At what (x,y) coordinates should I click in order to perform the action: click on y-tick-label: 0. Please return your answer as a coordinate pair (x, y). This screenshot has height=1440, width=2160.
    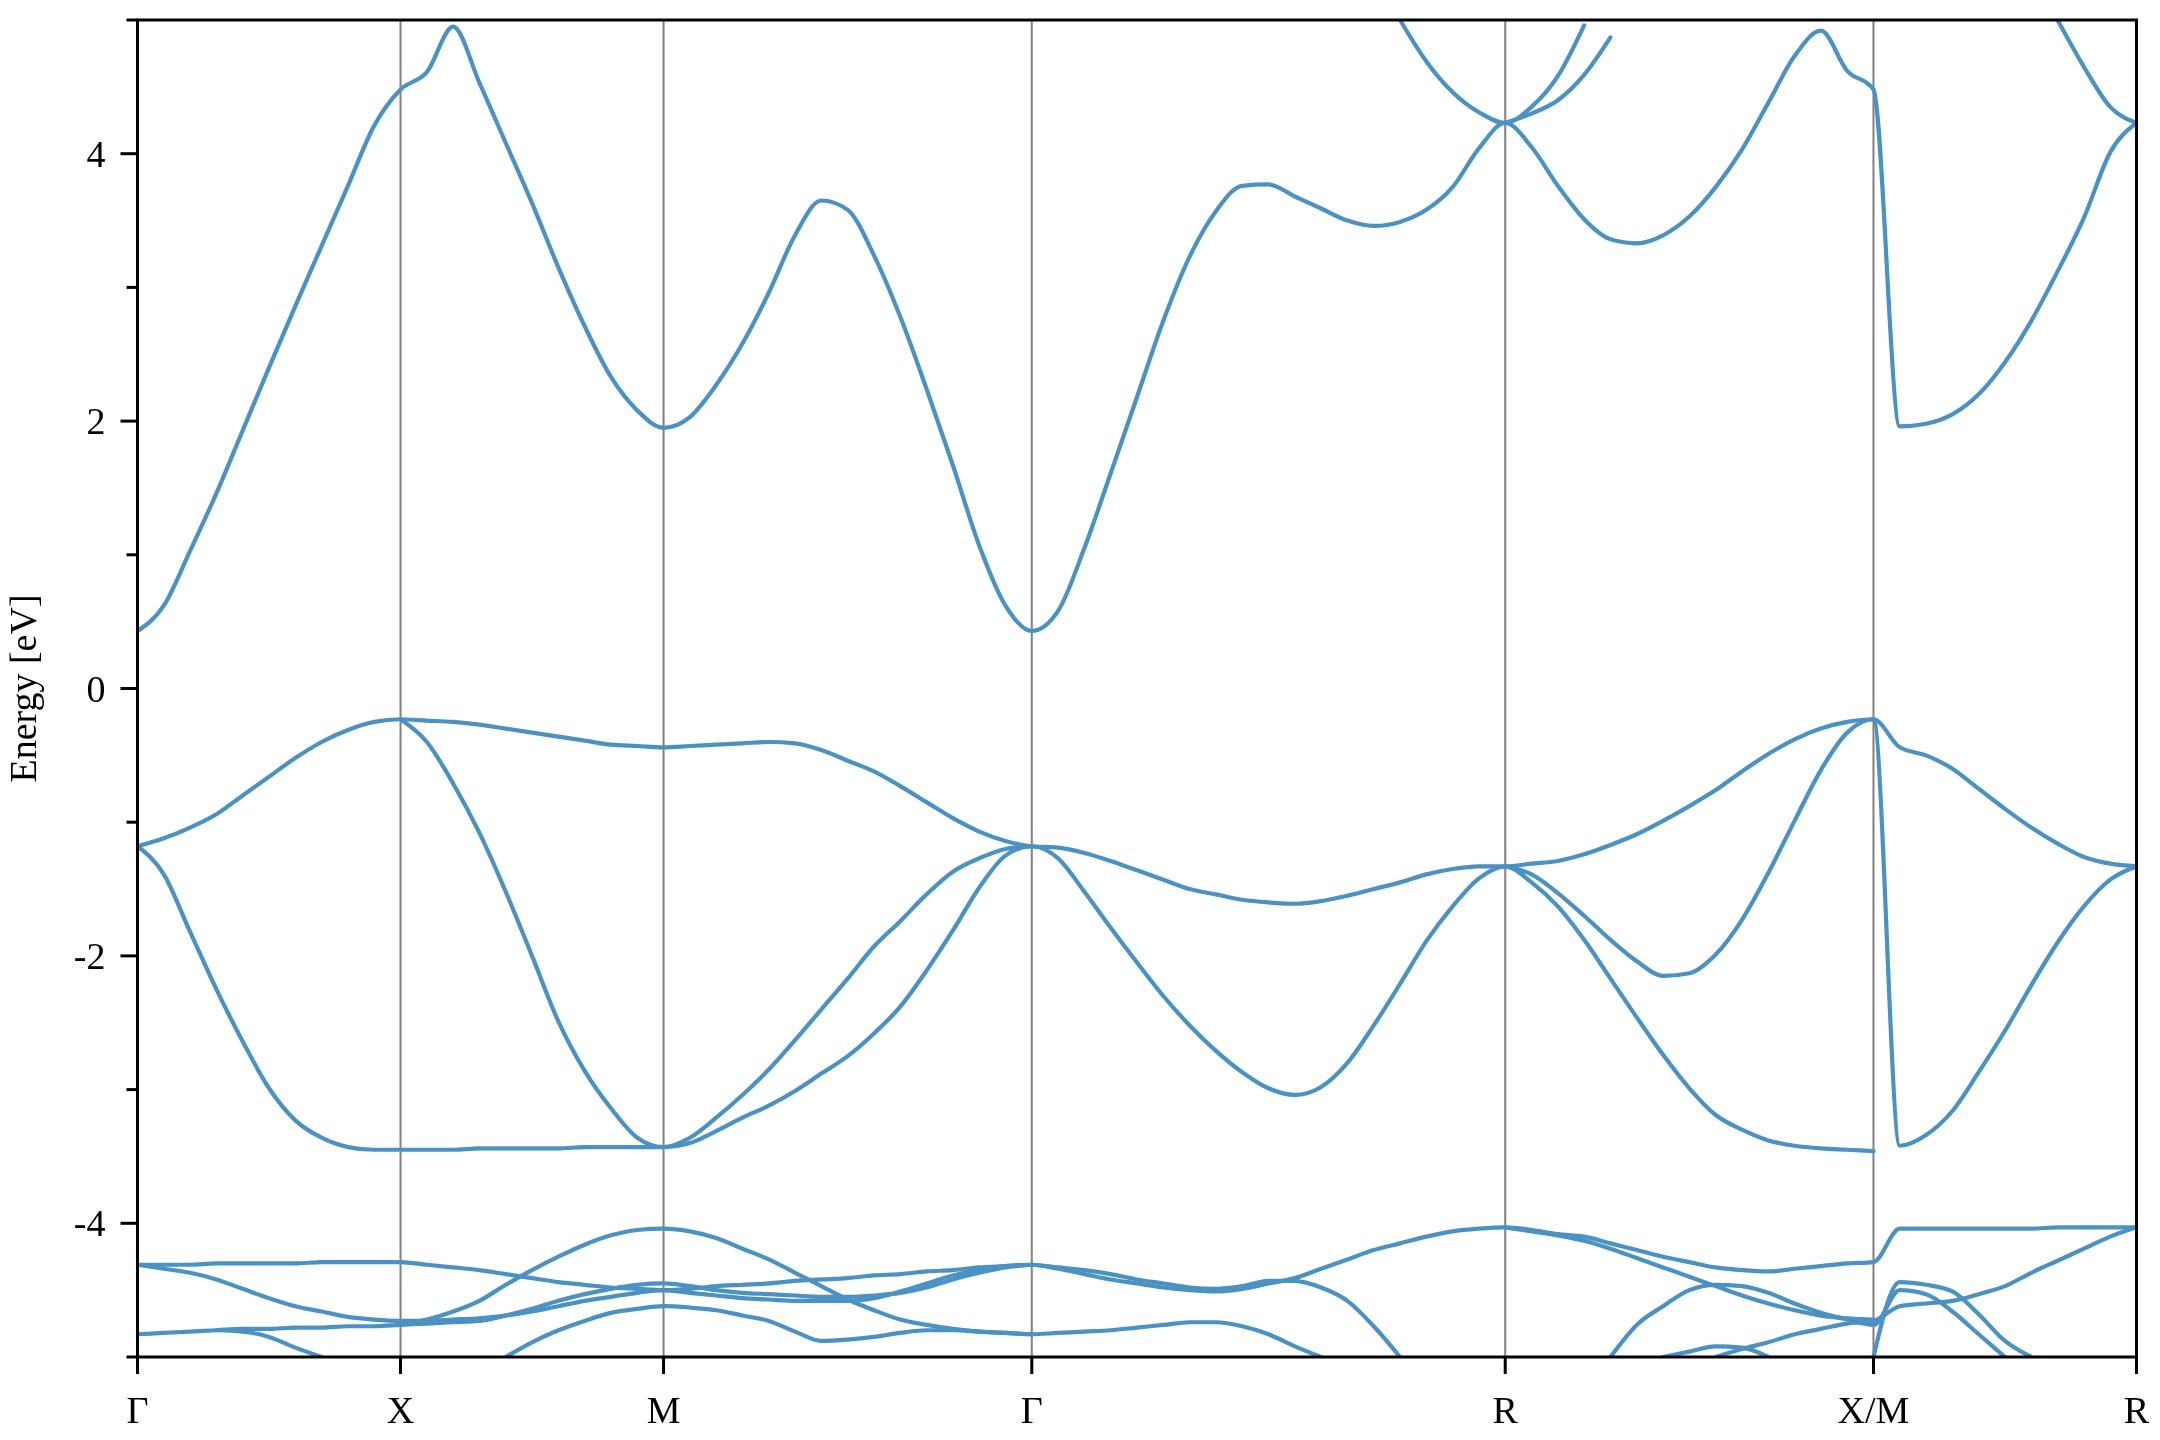
    Looking at the image, I should click on (96, 688).